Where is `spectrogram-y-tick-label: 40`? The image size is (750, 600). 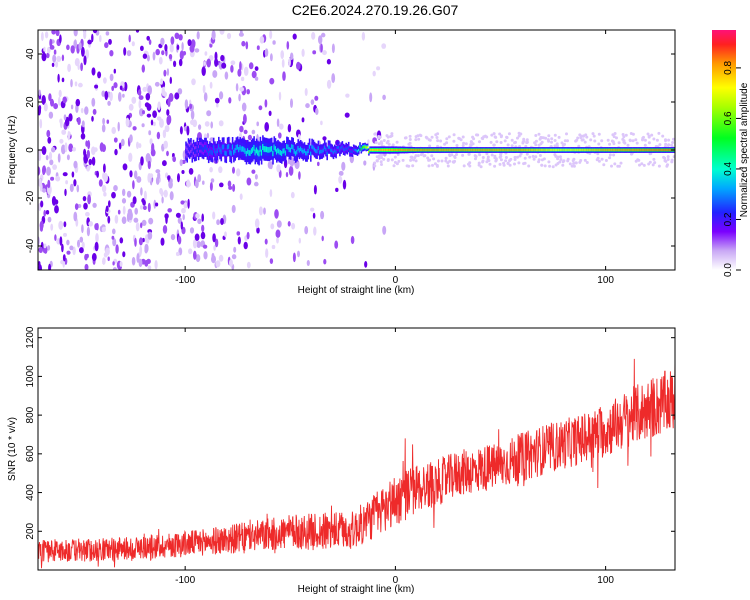
spectrogram-y-tick-label: 40 is located at coordinates (30, 54).